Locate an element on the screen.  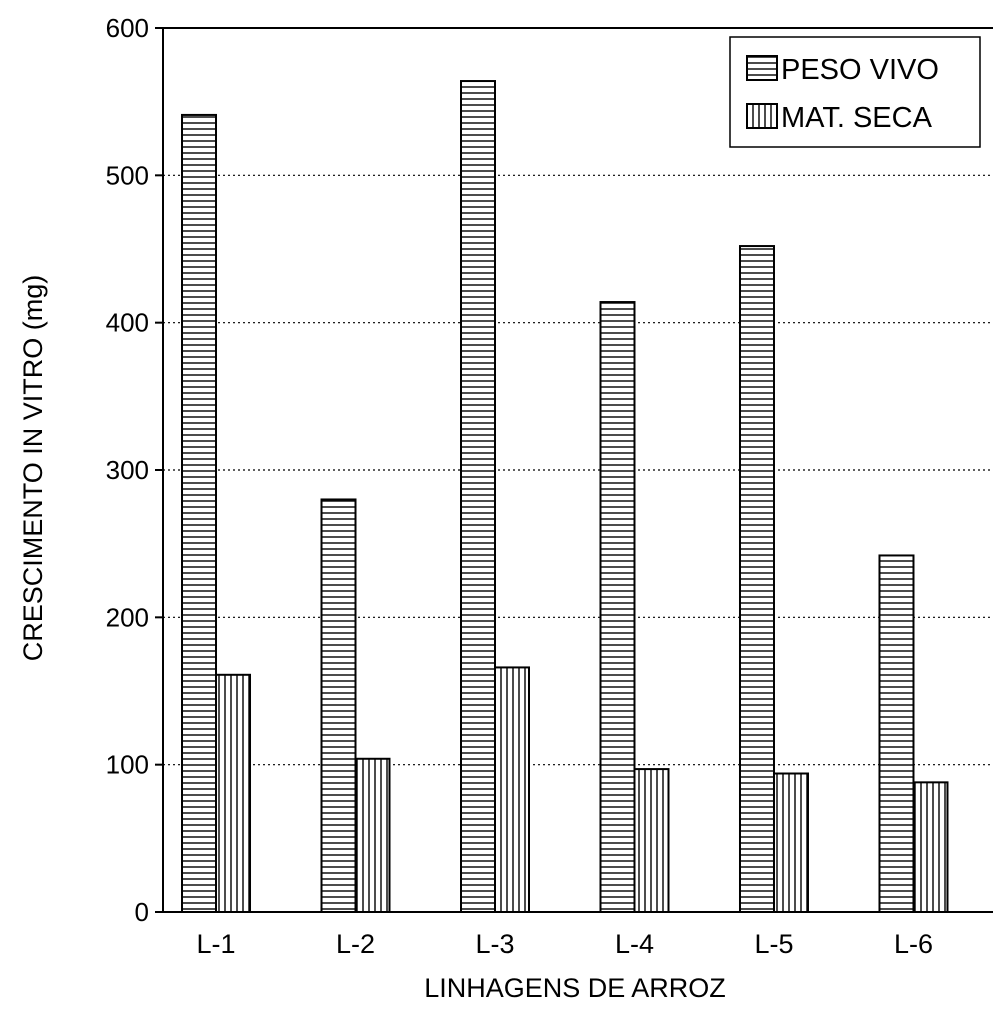
x-category-label: L-4 is located at coordinates (634, 944).